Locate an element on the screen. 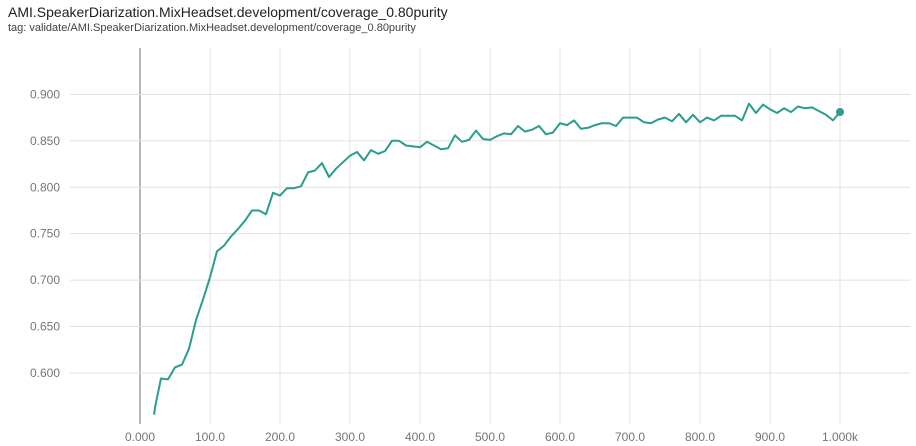 The image size is (916, 446). y-tick-label: 0.800 is located at coordinates (45, 187).